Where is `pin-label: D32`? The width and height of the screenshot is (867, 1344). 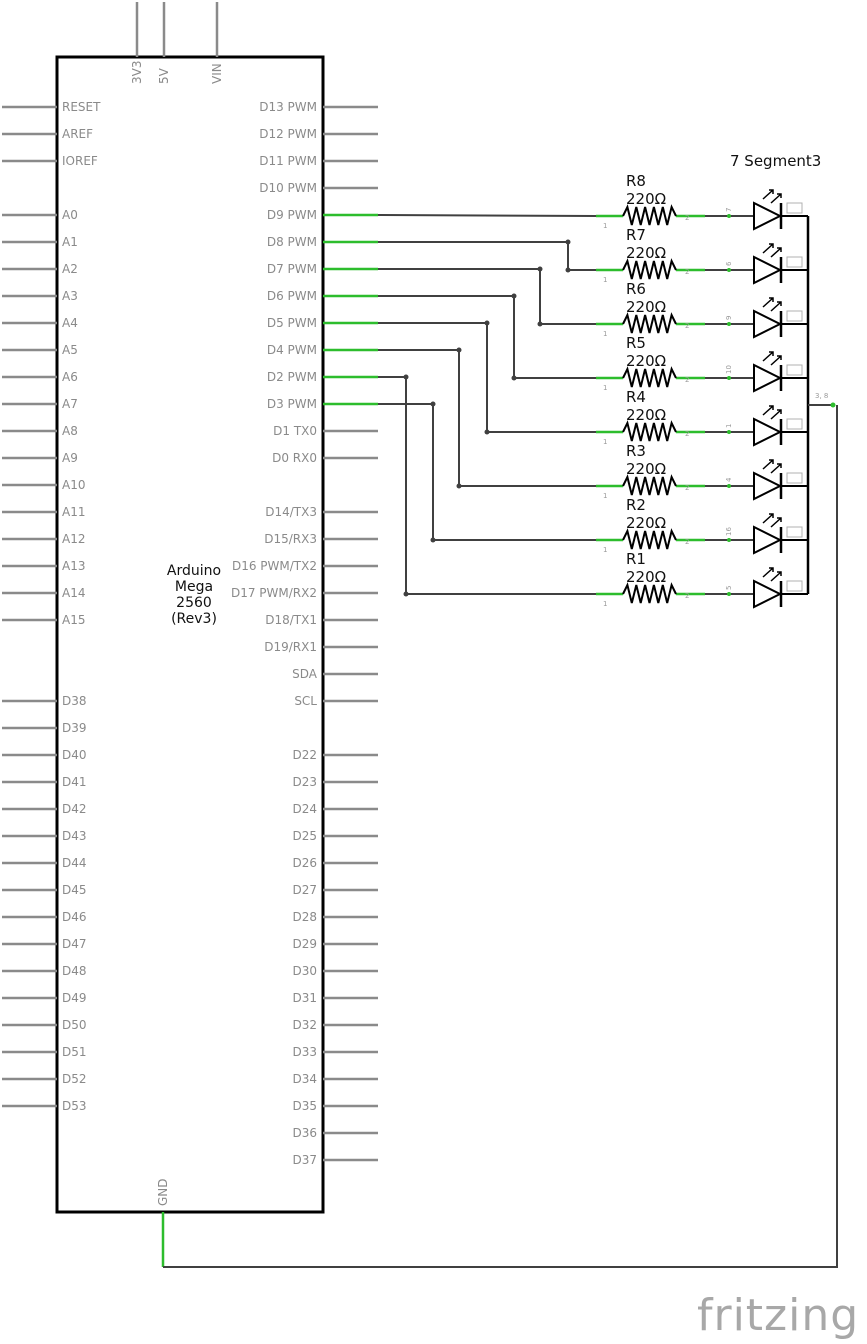 pin-label: D32 is located at coordinates (304, 1025).